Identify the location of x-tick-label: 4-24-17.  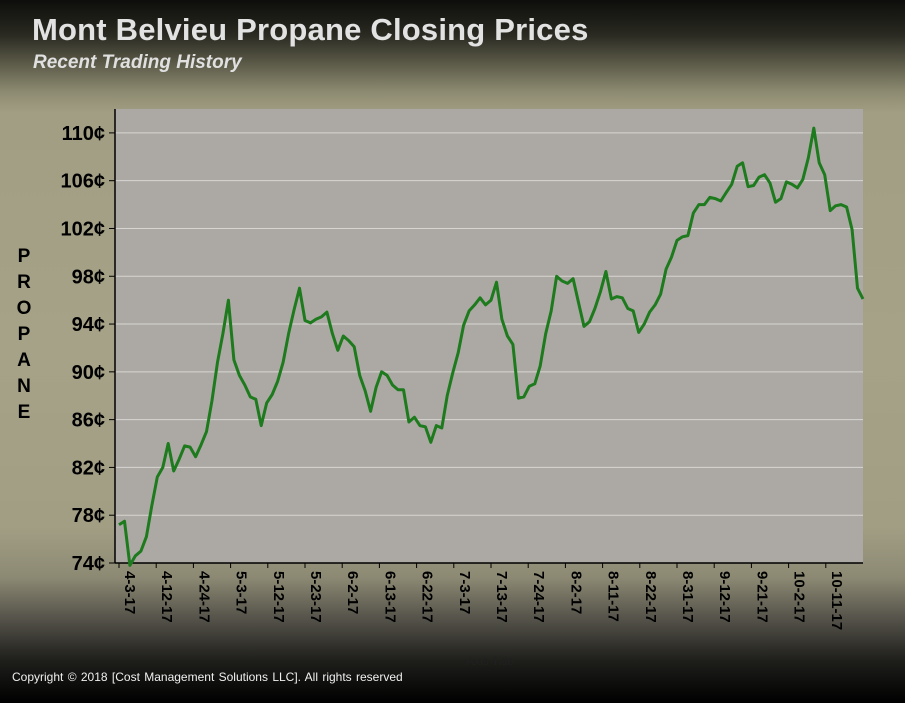
(203, 597).